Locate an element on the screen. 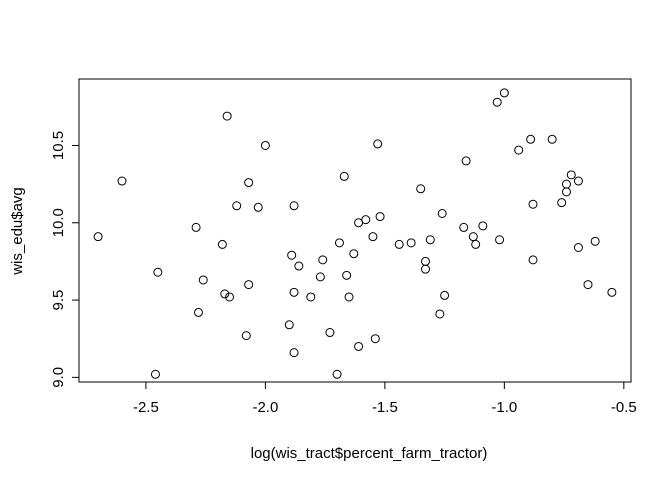 The width and height of the screenshot is (672, 480). y-tick-label: 10.5 is located at coordinates (58, 145).